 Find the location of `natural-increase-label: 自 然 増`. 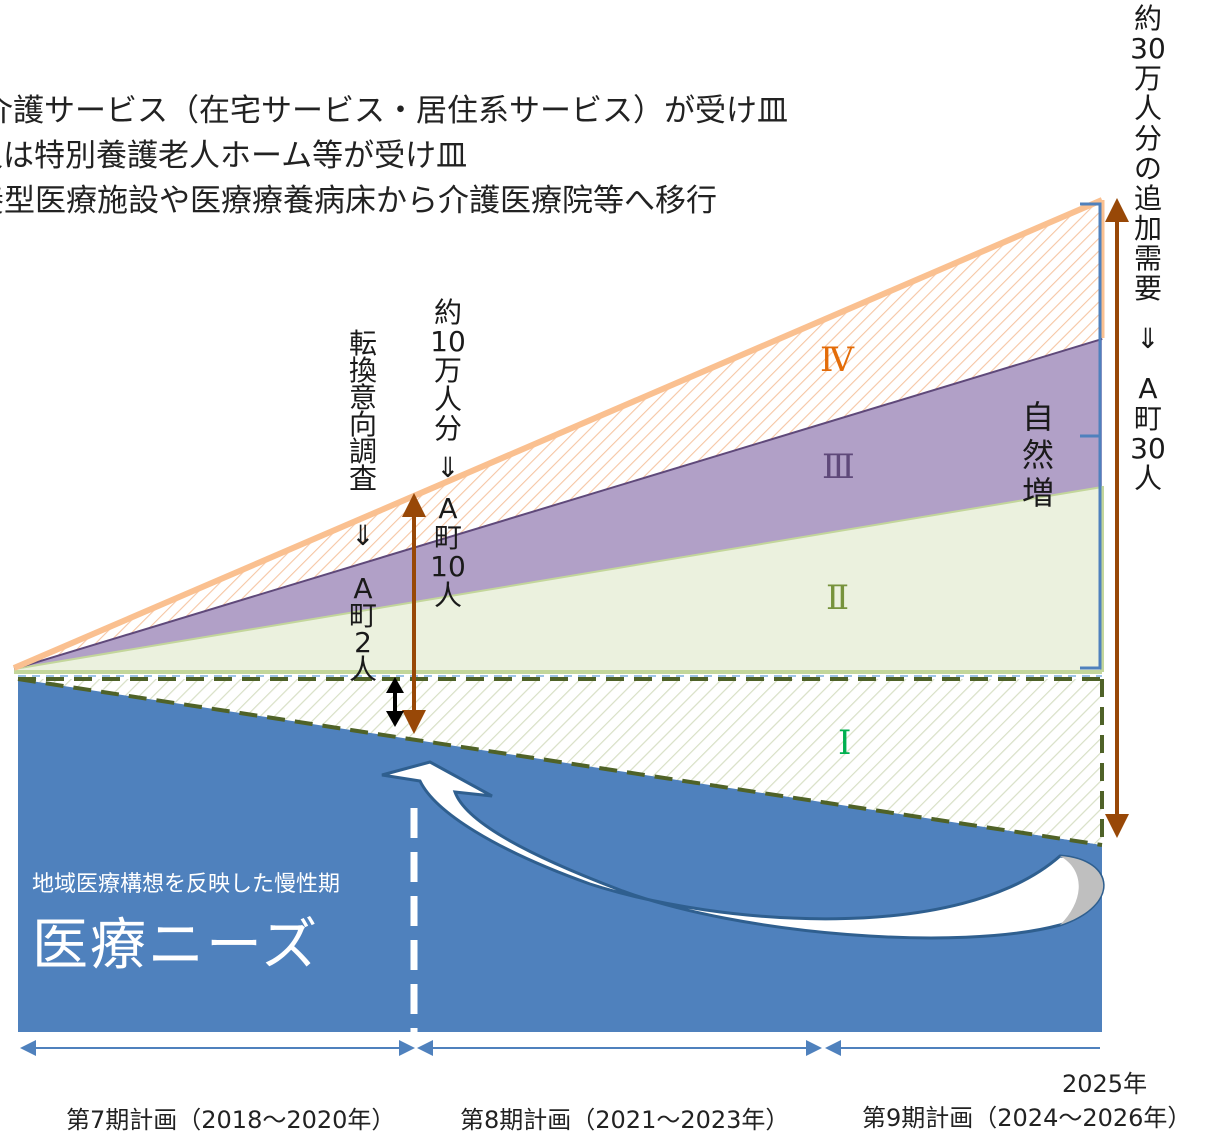

natural-increase-label: 自 然 増 is located at coordinates (1037, 455).